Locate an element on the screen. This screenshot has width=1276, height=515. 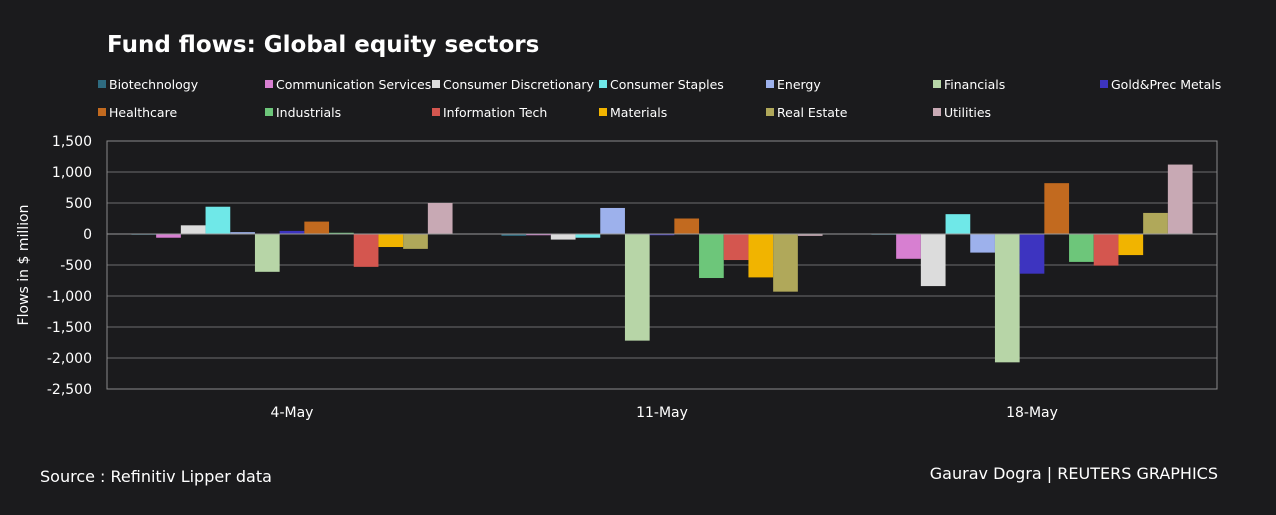
bar-information-tech-4-may is located at coordinates (366, 250).